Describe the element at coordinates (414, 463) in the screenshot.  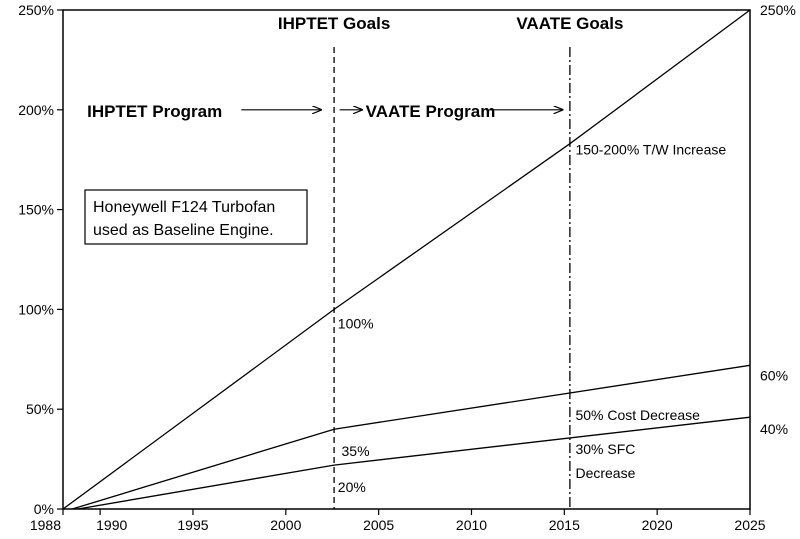
I see `series-line` at that location.